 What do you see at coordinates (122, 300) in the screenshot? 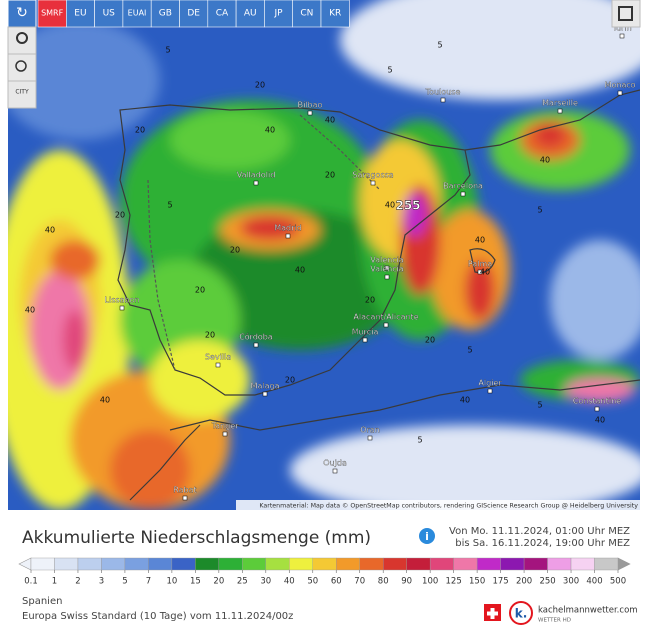
I see `city-label: Lissabon` at bounding box center [122, 300].